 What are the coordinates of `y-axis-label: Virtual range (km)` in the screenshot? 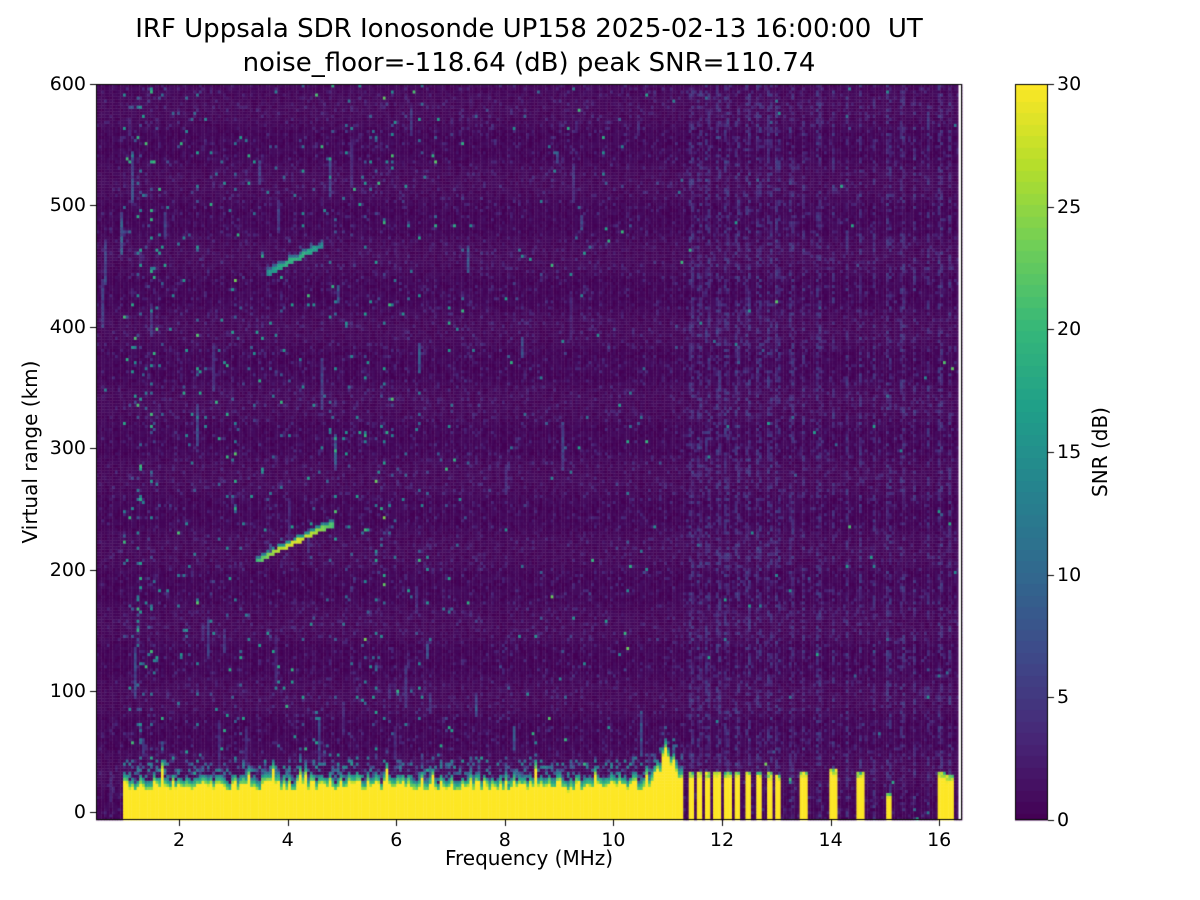 It's located at (30, 452).